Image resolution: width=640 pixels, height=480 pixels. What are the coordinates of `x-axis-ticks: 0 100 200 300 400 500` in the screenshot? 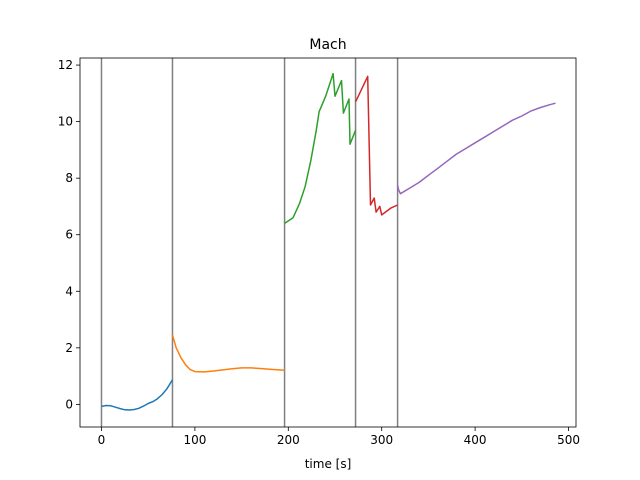 It's located at (339, 437).